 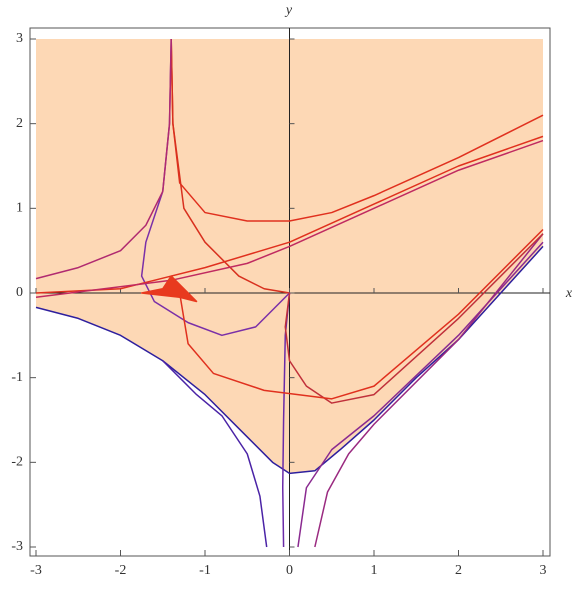 I want to click on y-tick-label: 2, so click(x=19, y=123).